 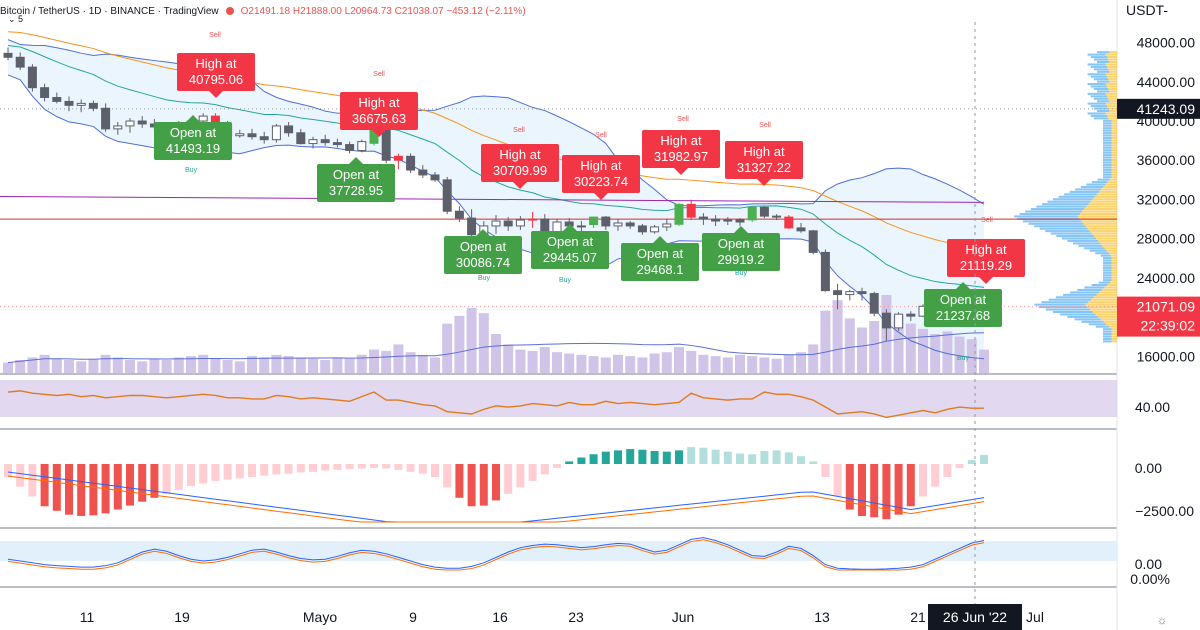 What do you see at coordinates (601, 165) in the screenshot?
I see `callout-label: High at` at bounding box center [601, 165].